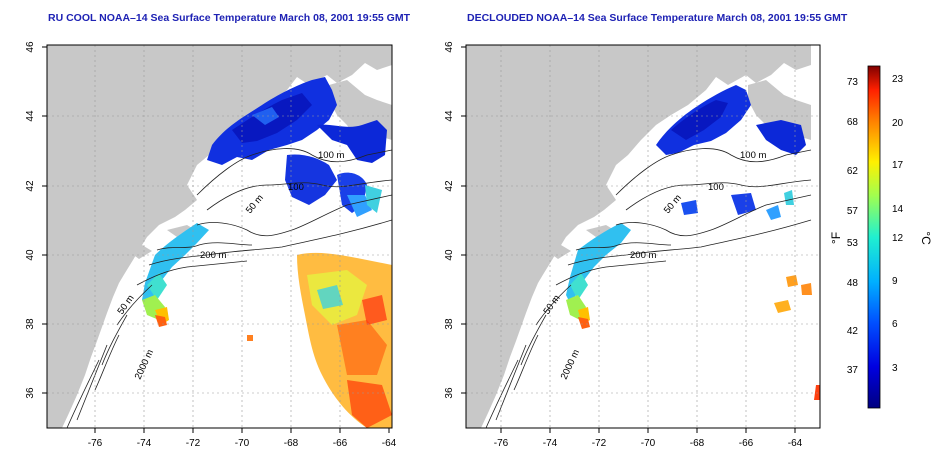 The width and height of the screenshot is (950, 475). What do you see at coordinates (242, 443) in the screenshot?
I see `left-x-tick-70: -70` at bounding box center [242, 443].